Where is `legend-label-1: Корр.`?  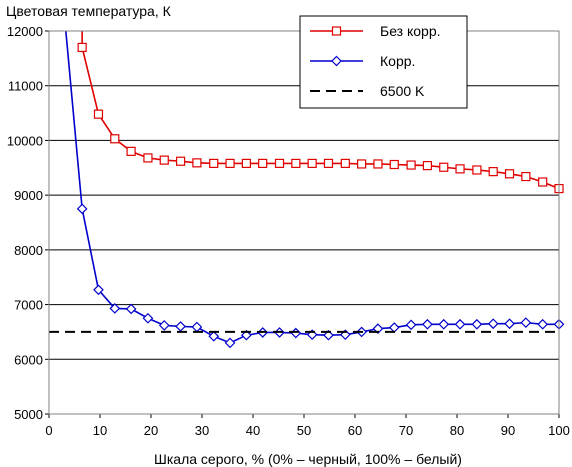 legend-label-1: Корр. is located at coordinates (397, 61).